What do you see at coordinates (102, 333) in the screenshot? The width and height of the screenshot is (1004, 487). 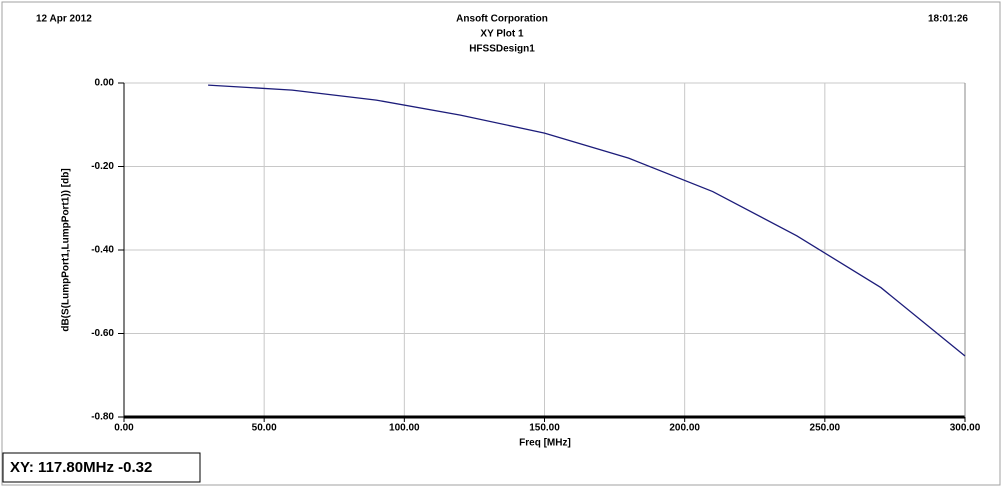 I see `y-tick-label: -0.60` at bounding box center [102, 333].